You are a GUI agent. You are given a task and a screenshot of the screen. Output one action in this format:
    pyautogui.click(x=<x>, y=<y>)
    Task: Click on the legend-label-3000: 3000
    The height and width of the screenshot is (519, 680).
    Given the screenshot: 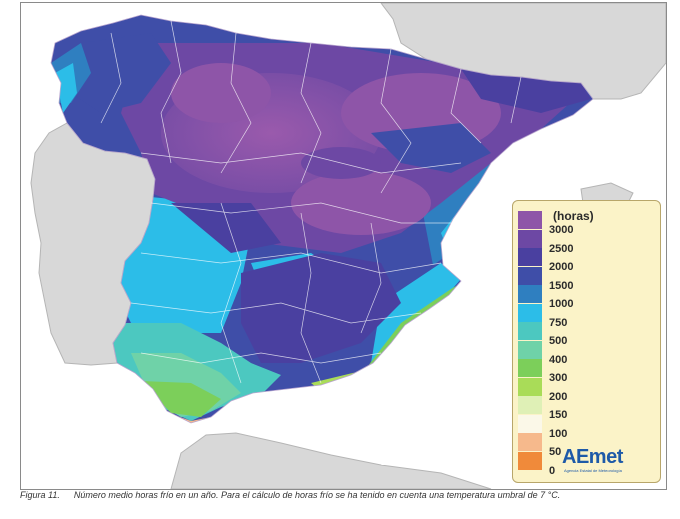 What is the action you would take?
    pyautogui.click(x=561, y=230)
    